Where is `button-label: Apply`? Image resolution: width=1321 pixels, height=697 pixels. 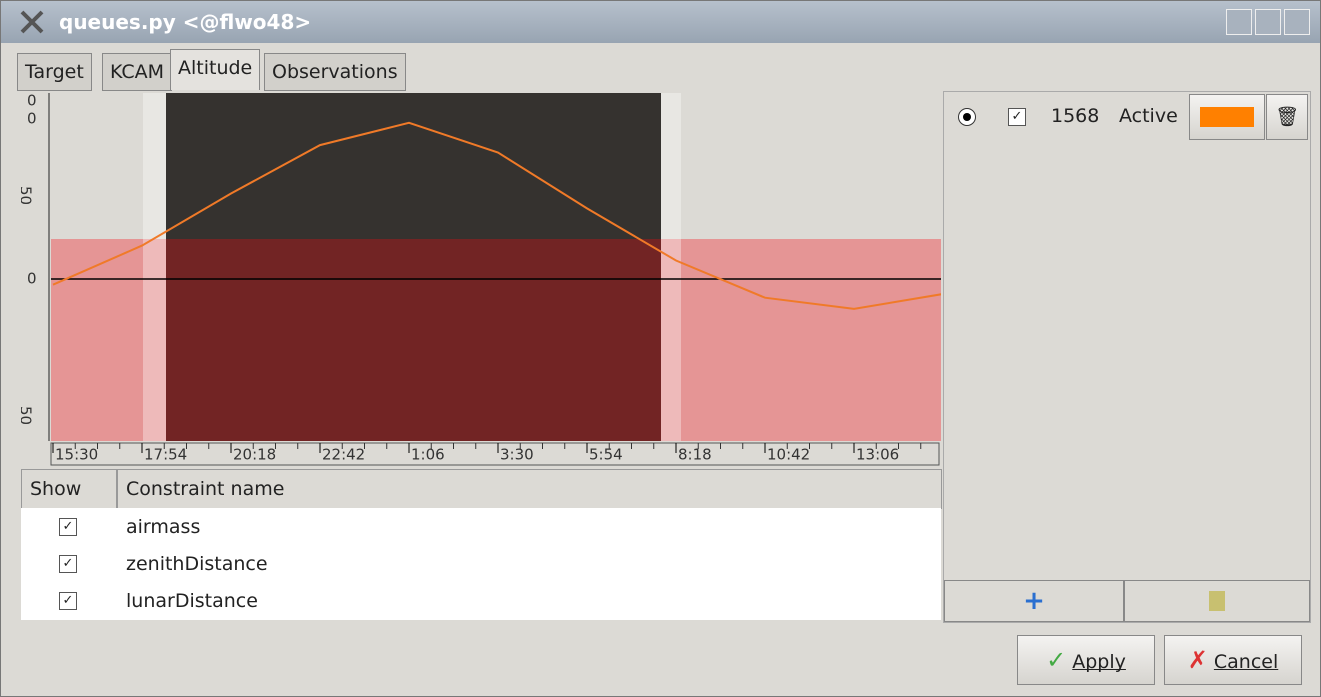 button-label: Apply is located at coordinates (1099, 662).